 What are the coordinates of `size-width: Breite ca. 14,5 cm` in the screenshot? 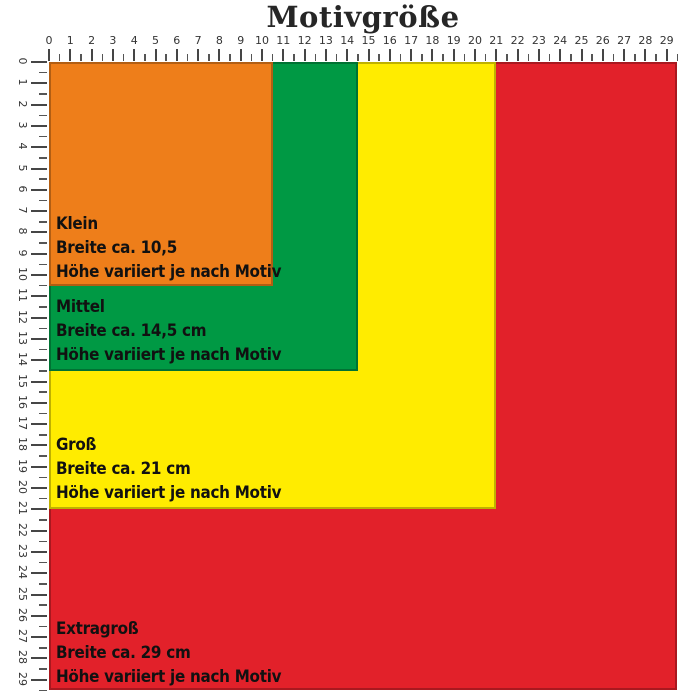 It's located at (131, 330).